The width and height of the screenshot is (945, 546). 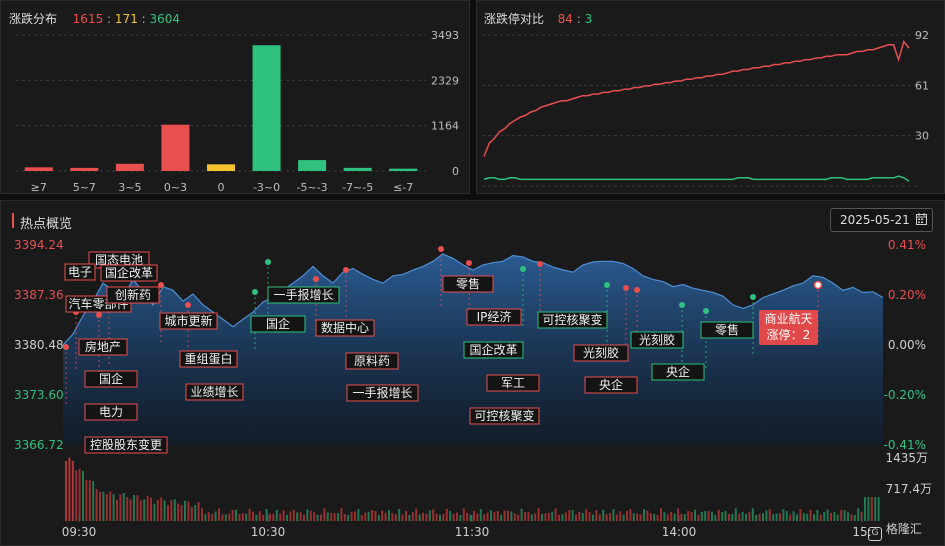 I want to click on limit-down-count: 3, so click(x=588, y=19).